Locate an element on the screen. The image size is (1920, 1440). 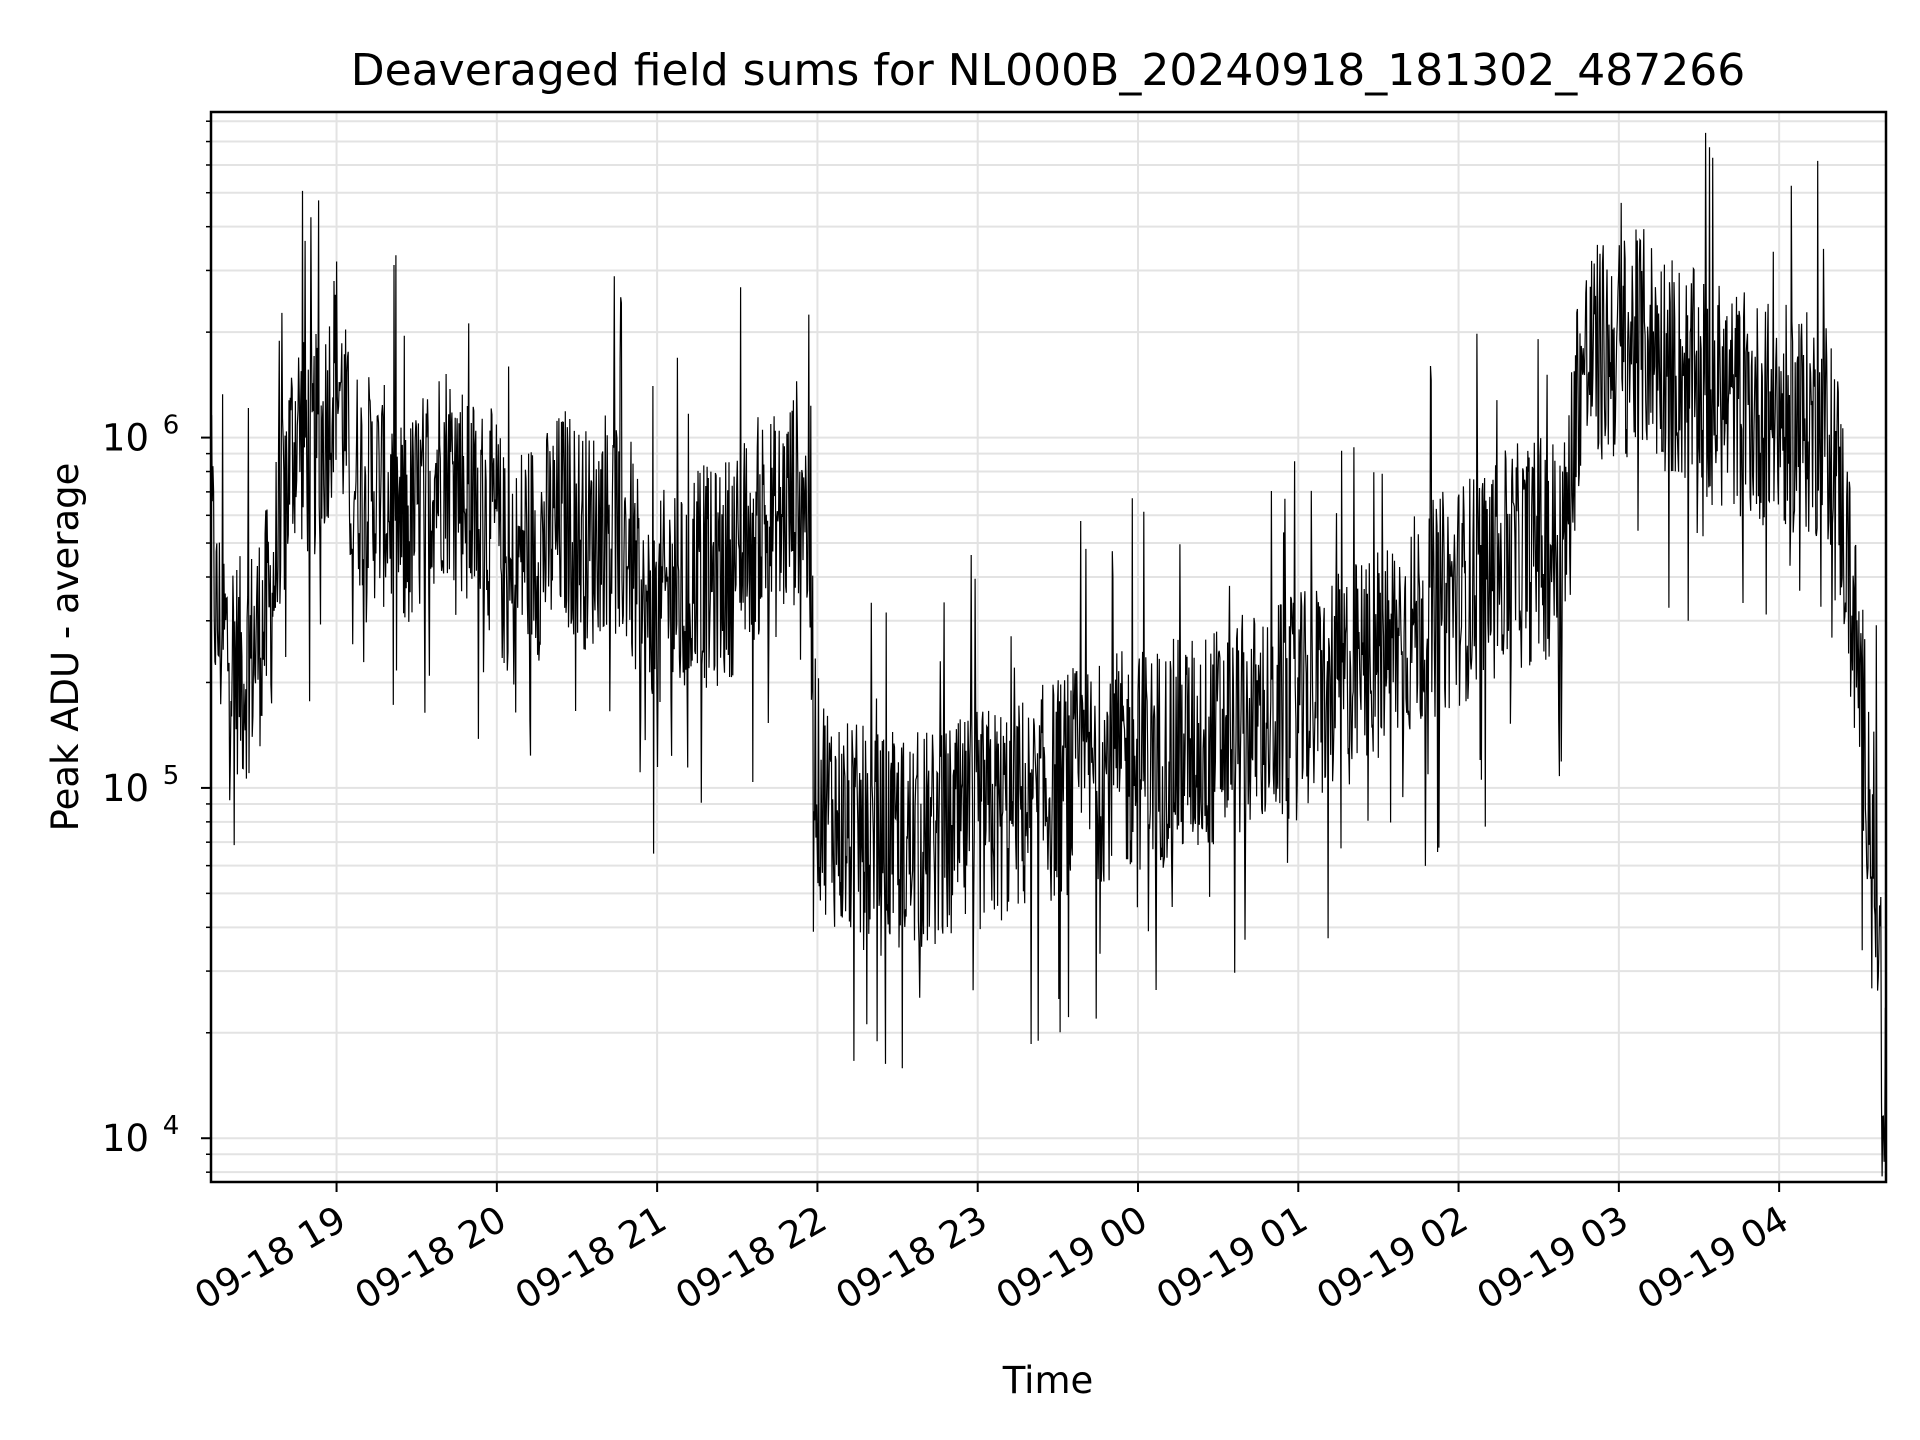
y-axis-ticks: 10 4 10 5 10 6 is located at coordinates (156, 646).